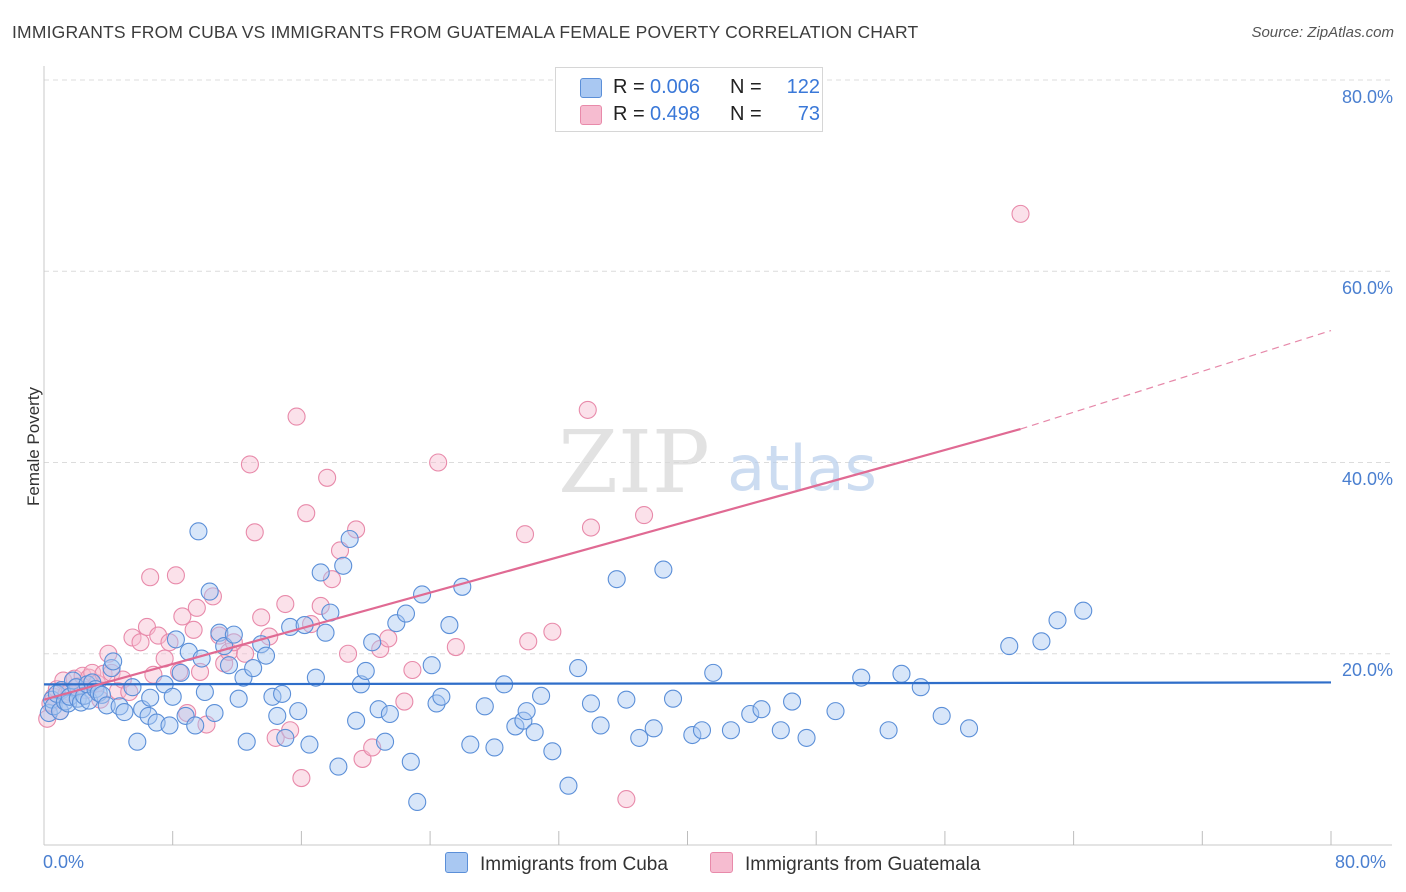 Image resolution: width=1406 pixels, height=892 pixels. Describe the element at coordinates (591, 88) in the screenshot. I see `cuba-swatch` at that location.